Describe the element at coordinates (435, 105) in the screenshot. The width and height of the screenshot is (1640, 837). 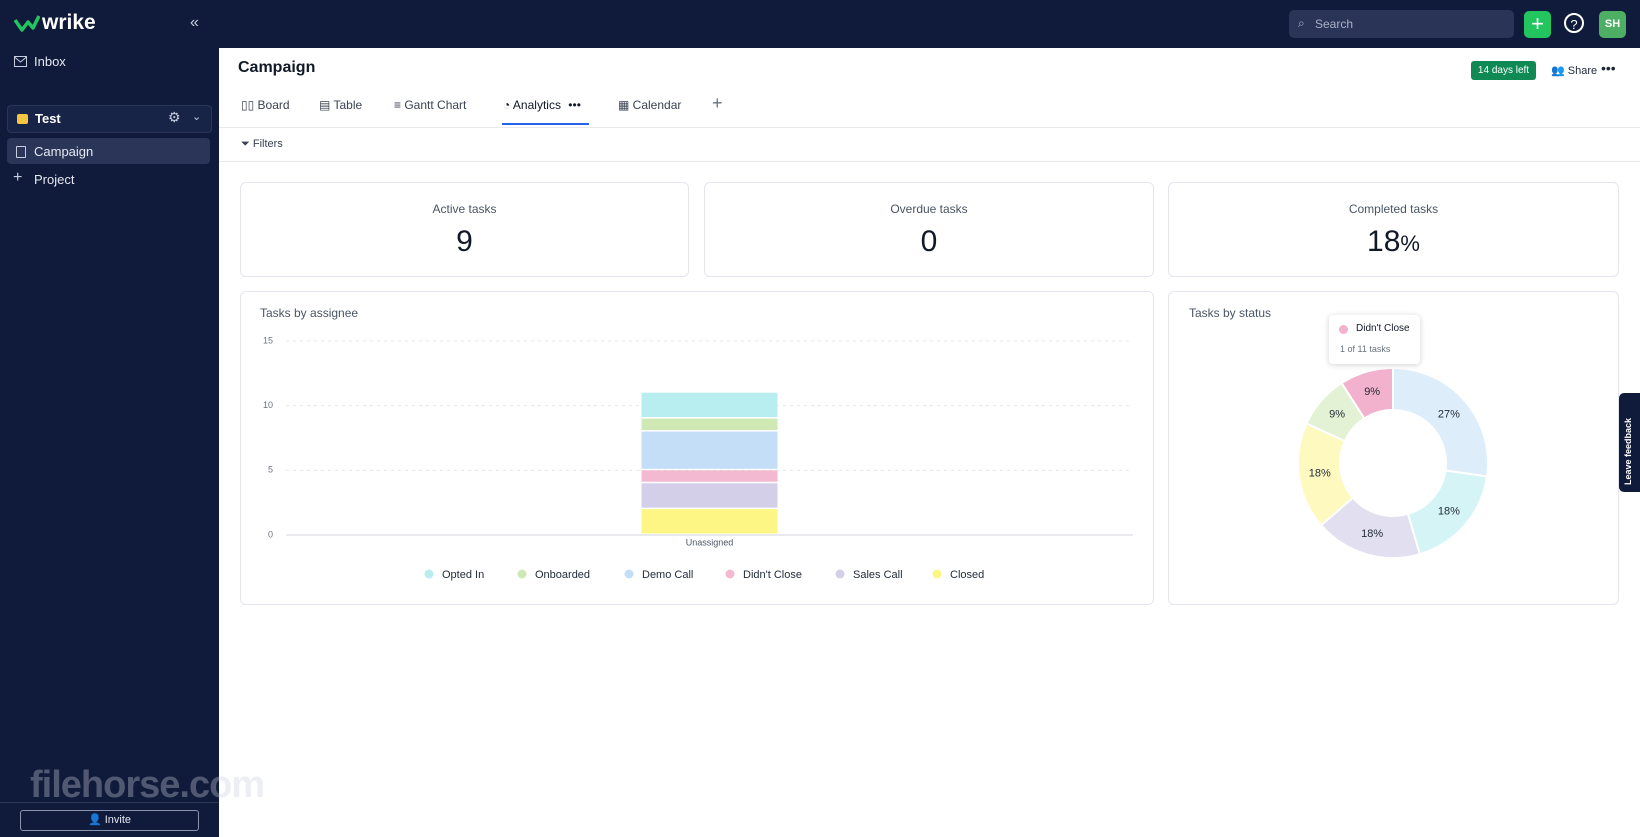
I see `tab-label: Gantt Chart` at that location.